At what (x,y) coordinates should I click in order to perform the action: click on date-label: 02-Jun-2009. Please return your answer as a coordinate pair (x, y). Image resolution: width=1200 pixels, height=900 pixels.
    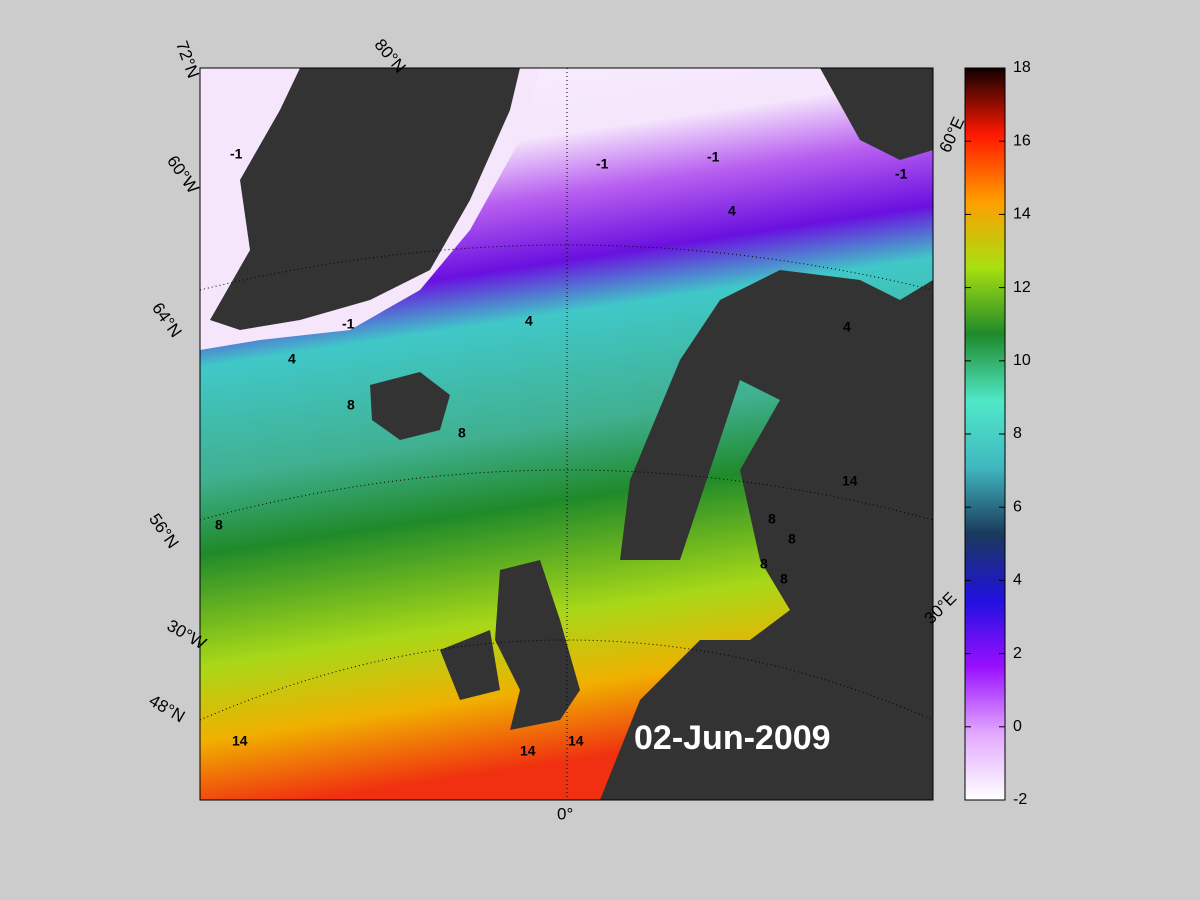
    Looking at the image, I should click on (732, 738).